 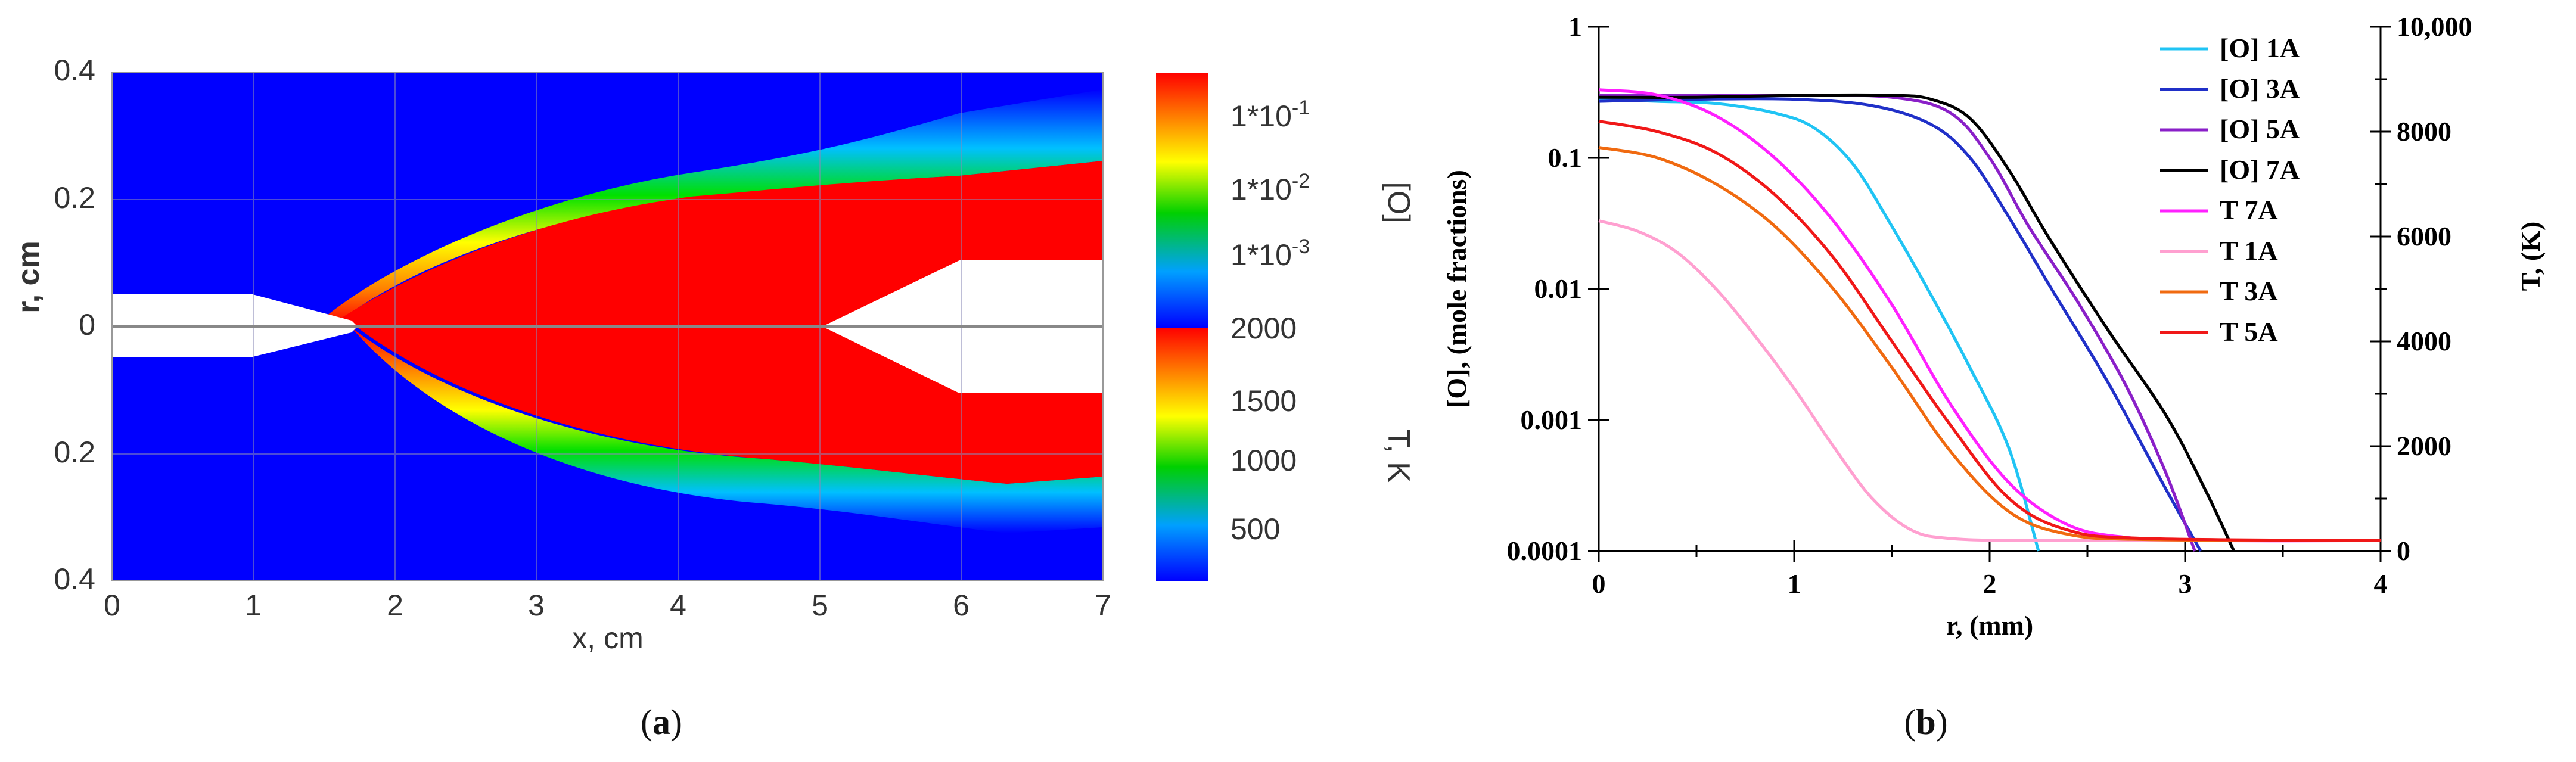 I want to click on x-axis-label-a: x, cm, so click(x=607, y=638).